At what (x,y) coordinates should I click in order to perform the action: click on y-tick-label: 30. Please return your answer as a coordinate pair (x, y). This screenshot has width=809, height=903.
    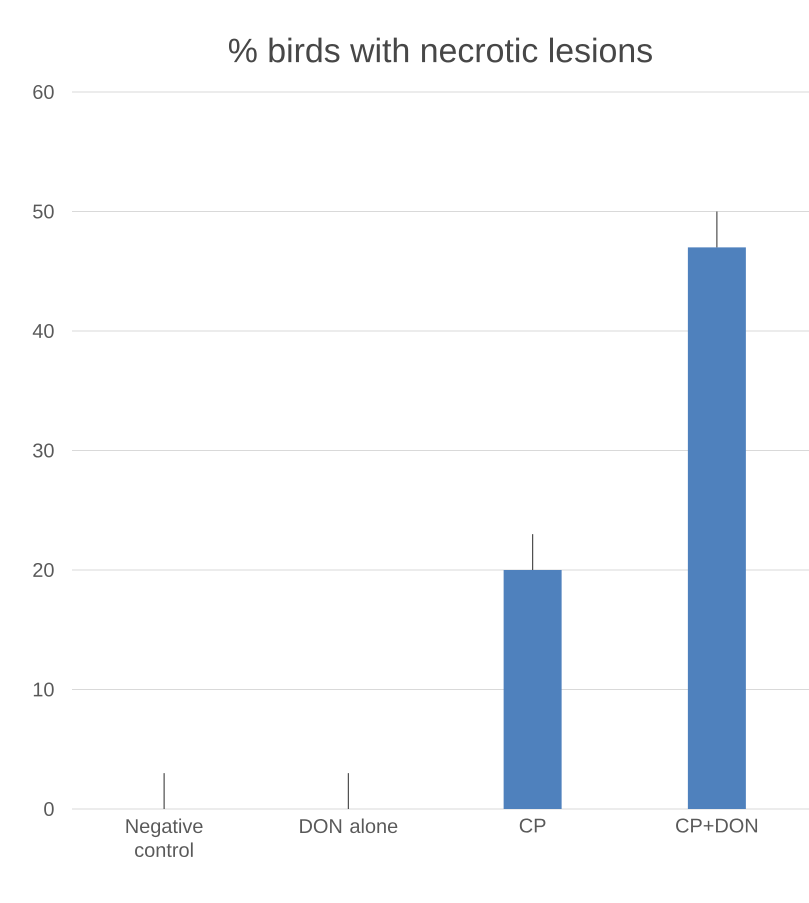
    Looking at the image, I should click on (43, 450).